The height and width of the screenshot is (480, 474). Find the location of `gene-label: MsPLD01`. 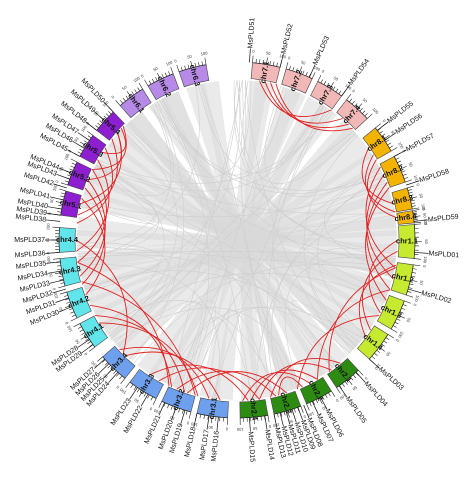

gene-label: MsPLD01 is located at coordinates (443, 254).